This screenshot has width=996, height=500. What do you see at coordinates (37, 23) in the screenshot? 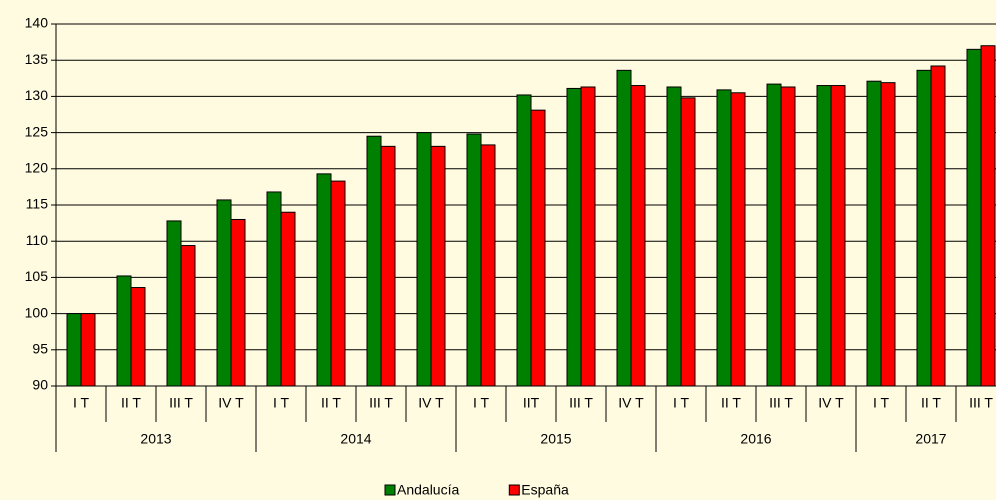
I see `y-tick-label: 140` at bounding box center [37, 23].